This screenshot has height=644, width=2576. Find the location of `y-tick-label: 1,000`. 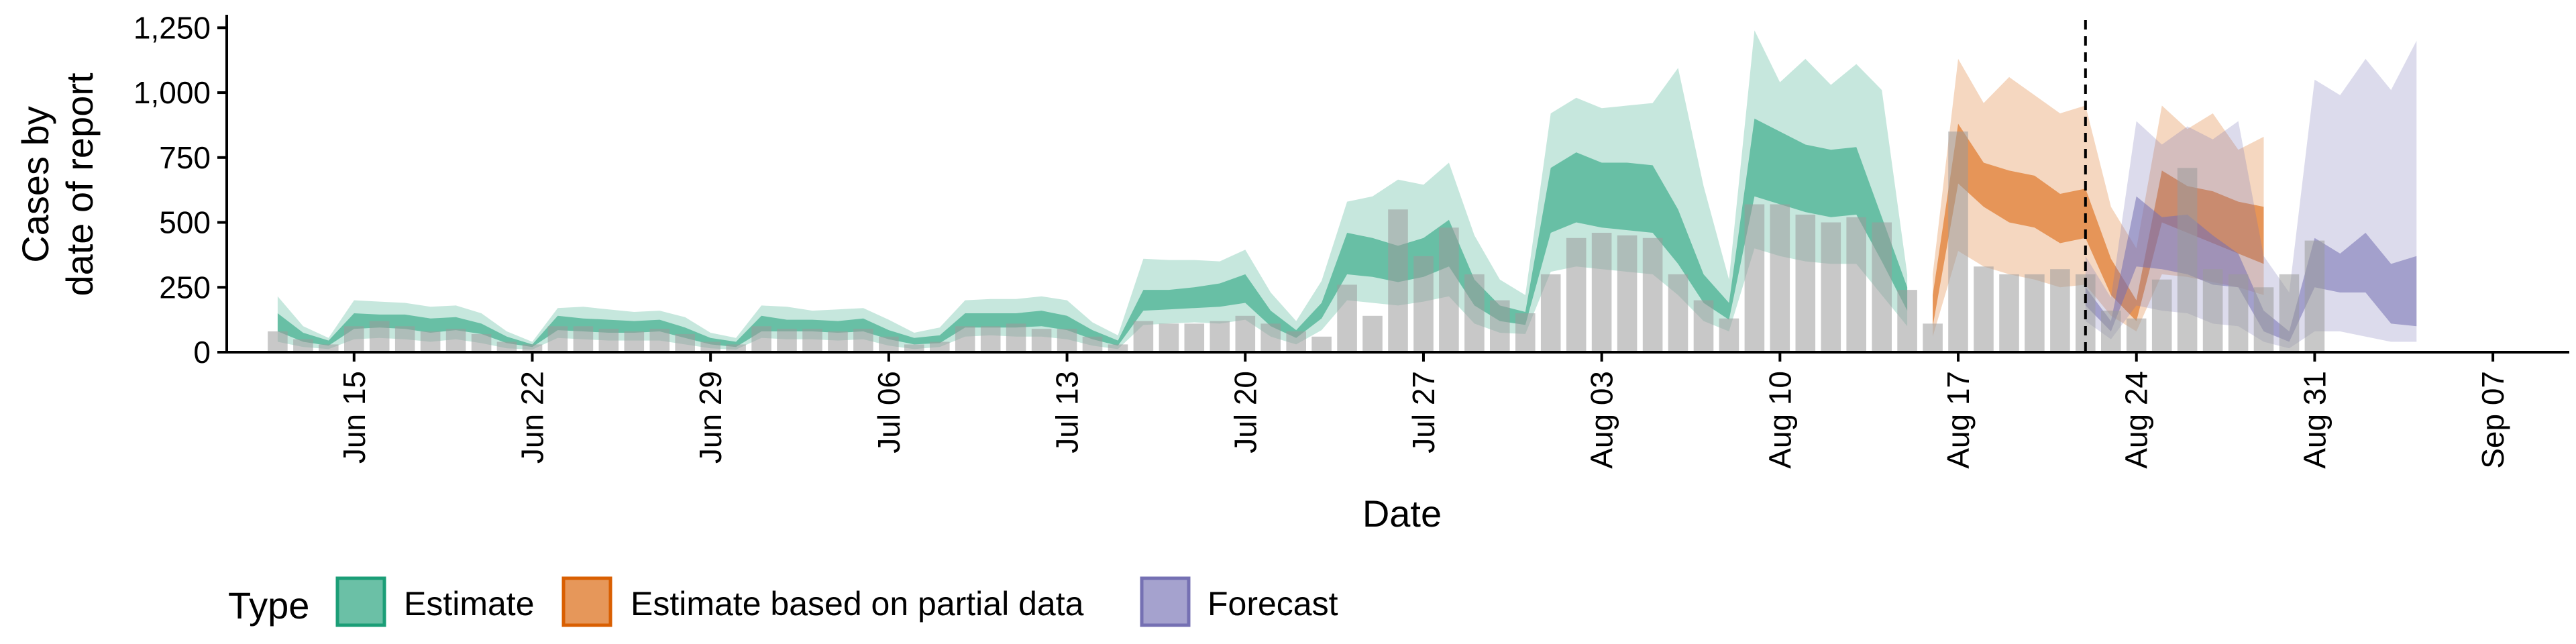

y-tick-label: 1,000 is located at coordinates (172, 92).